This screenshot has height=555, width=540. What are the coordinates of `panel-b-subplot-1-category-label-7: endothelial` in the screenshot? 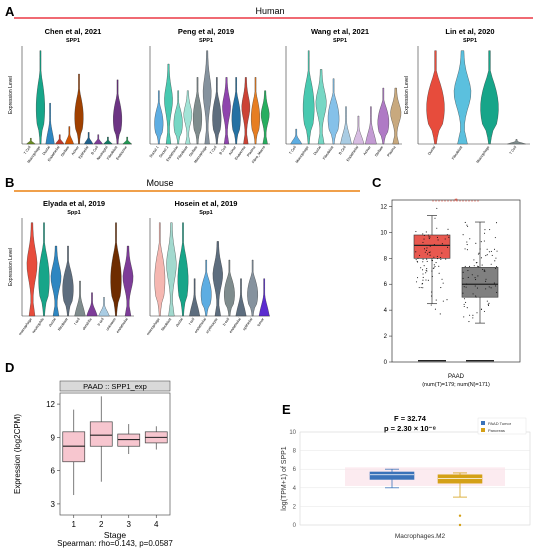 It's located at (235, 325).